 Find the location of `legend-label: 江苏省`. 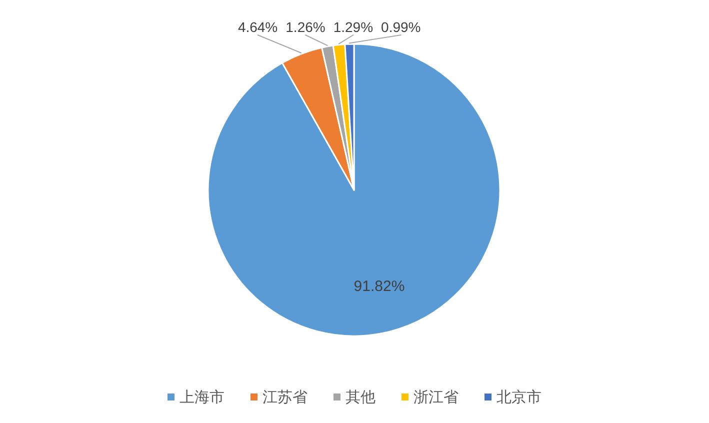

legend-label: 江苏省 is located at coordinates (285, 397).